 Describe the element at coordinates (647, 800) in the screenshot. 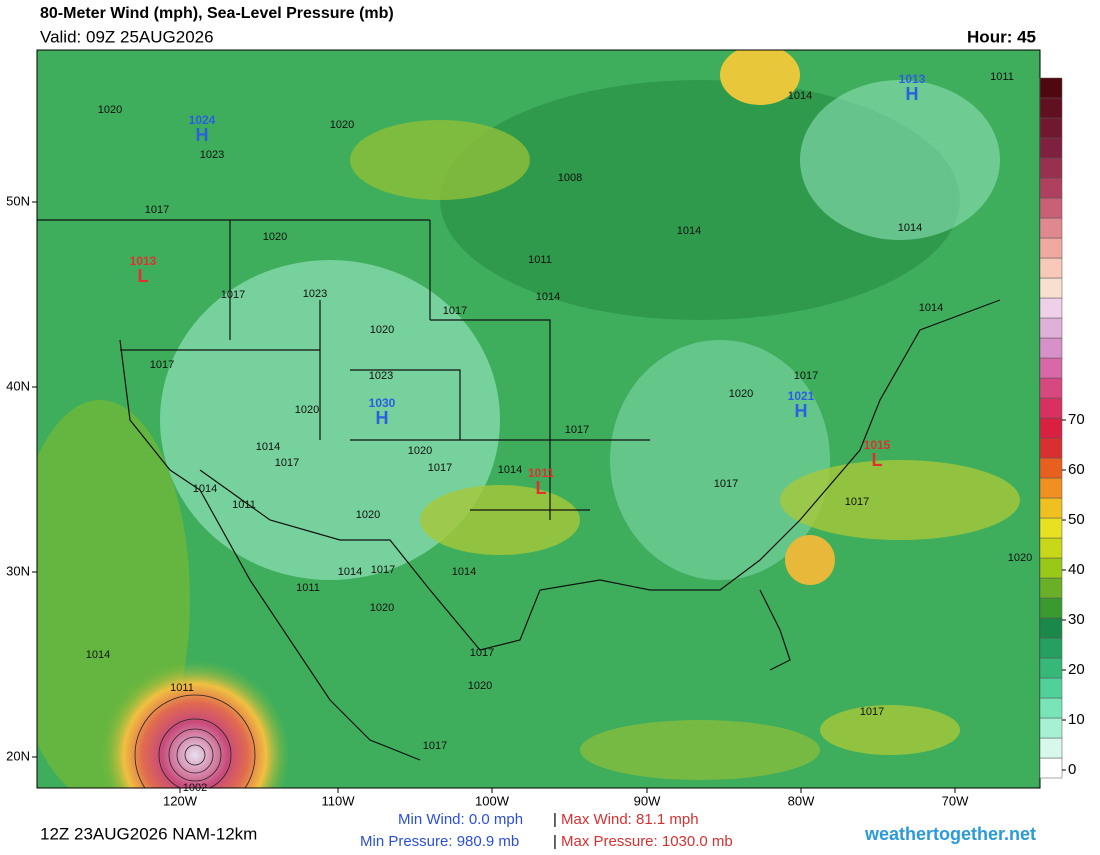

I see `lon-label: 90W` at that location.